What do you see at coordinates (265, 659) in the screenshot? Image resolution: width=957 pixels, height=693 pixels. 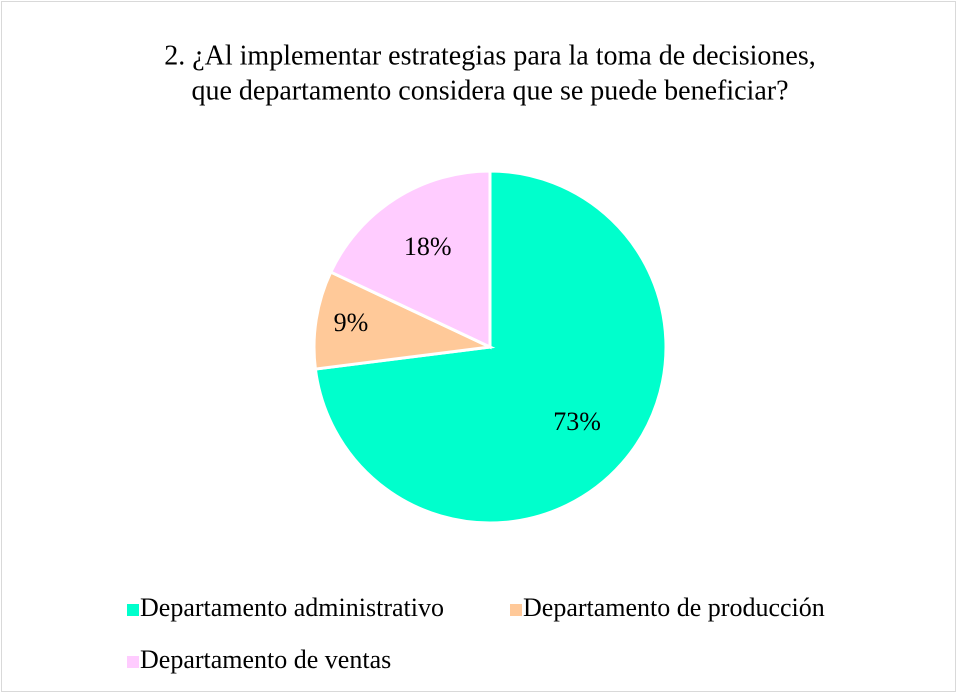 I see `legend-label: Departamento de ventas` at bounding box center [265, 659].